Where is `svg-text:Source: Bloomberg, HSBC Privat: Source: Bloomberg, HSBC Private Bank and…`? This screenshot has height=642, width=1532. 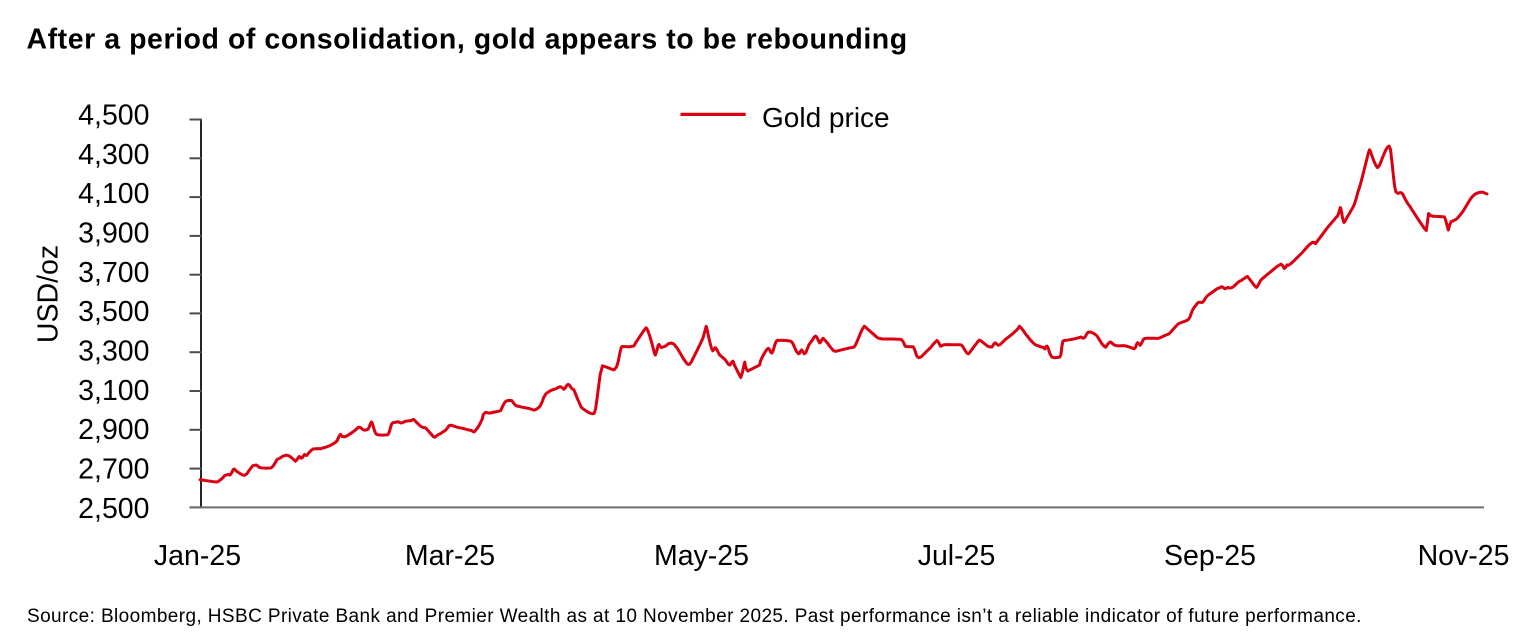 svg-text:Source: Bloomberg, HSBC Privat: Source: Bloomberg, HSBC Private Bank and… is located at coordinates (694, 616).